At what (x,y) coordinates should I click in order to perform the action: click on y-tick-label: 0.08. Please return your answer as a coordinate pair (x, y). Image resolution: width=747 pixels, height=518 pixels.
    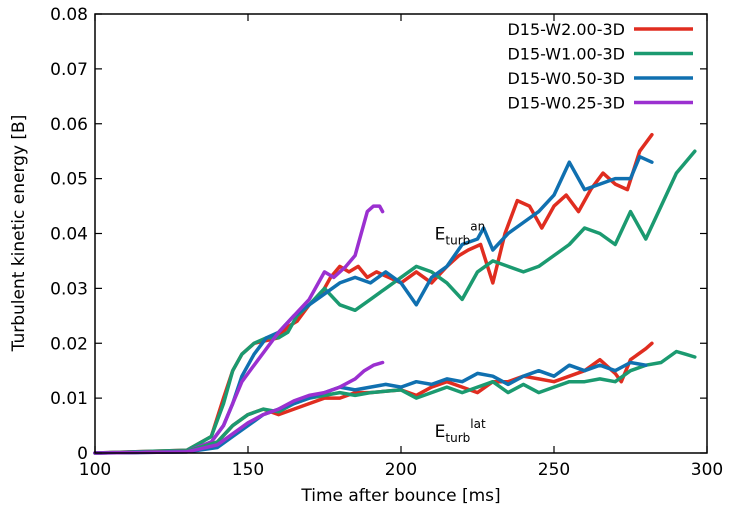
    Looking at the image, I should click on (69, 15).